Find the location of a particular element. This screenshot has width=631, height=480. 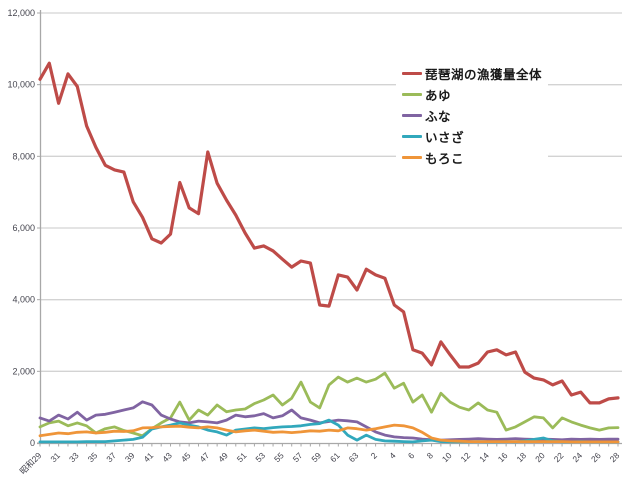

x-tick-label: 53 is located at coordinates (260, 457).